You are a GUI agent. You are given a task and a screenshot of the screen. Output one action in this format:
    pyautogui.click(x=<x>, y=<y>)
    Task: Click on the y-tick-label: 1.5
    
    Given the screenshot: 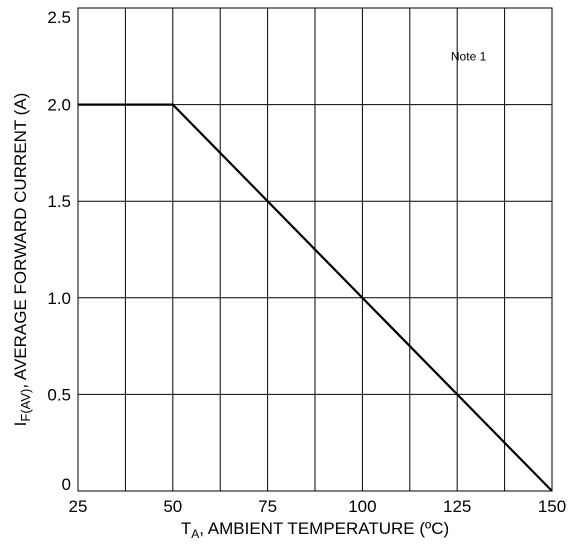 What is the action you would take?
    pyautogui.click(x=59, y=201)
    